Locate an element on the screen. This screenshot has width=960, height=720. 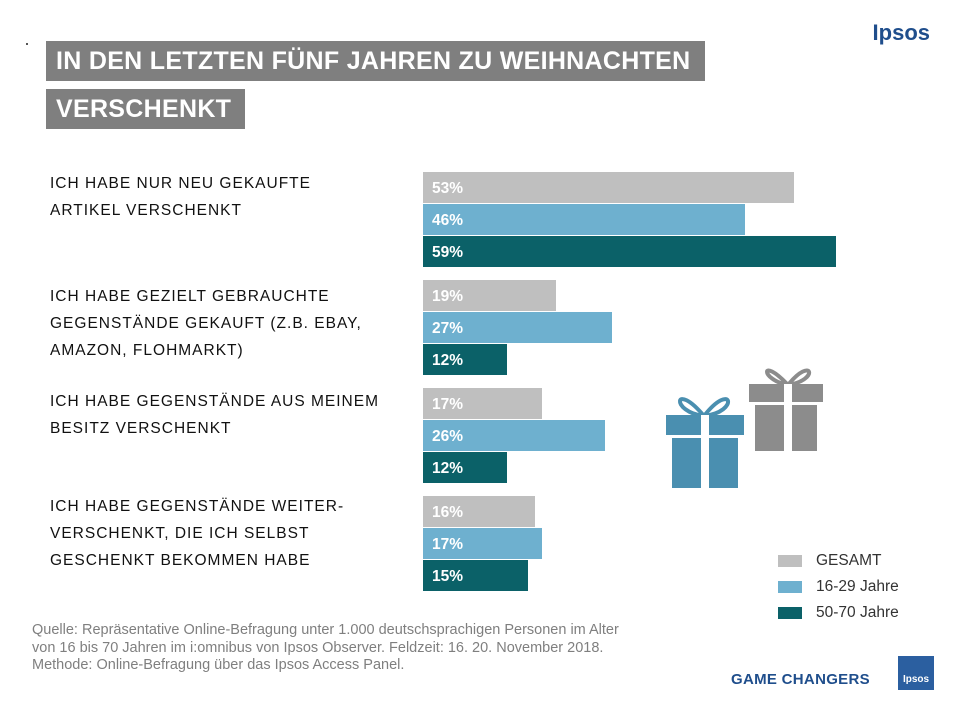
legend-item-50-70: 50-70 Jahre is located at coordinates (838, 613).